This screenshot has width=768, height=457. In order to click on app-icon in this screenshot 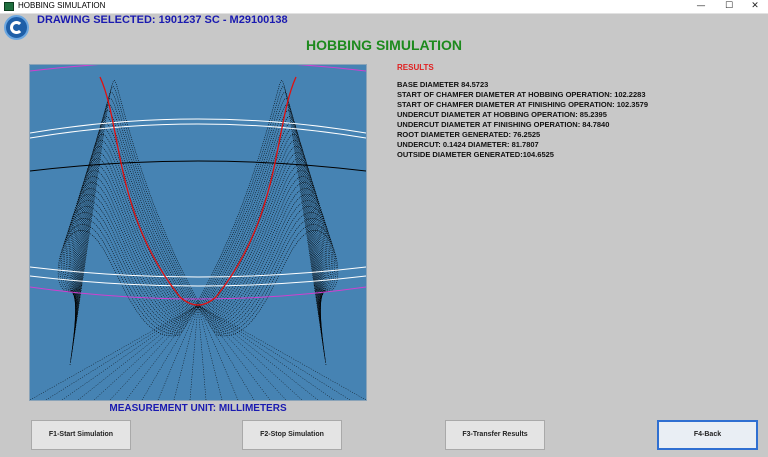, I will do `click(9, 6)`.